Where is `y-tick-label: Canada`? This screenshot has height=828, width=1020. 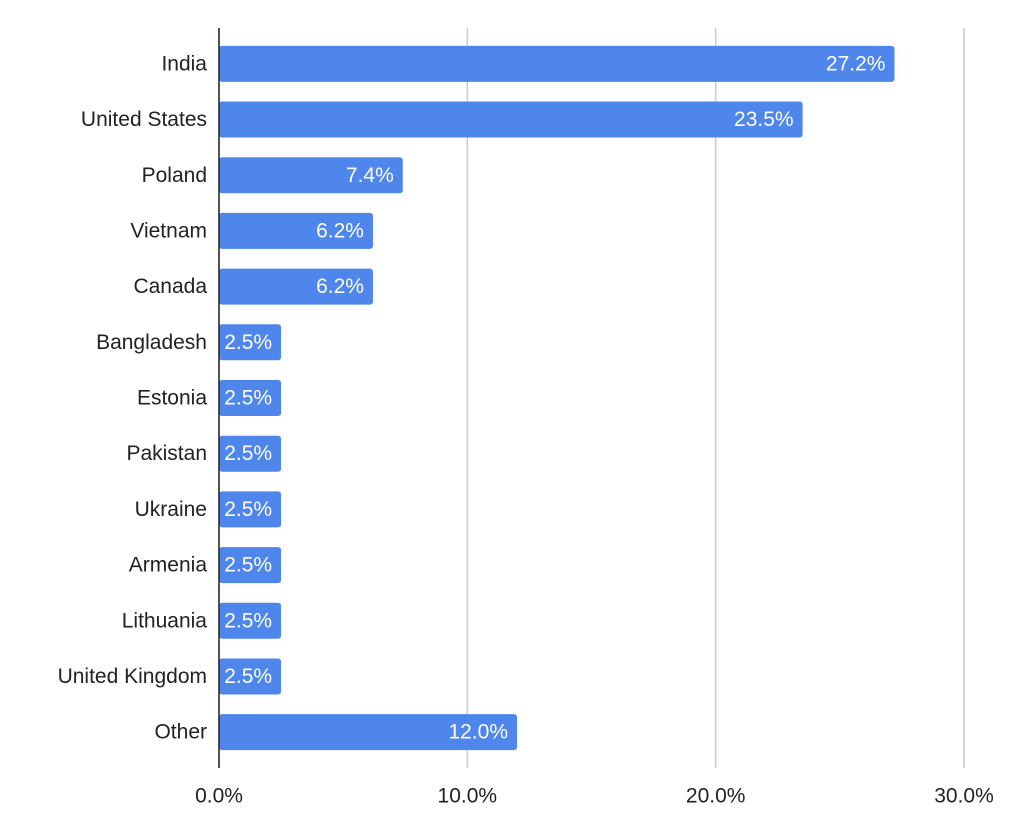
y-tick-label: Canada is located at coordinates (170, 286).